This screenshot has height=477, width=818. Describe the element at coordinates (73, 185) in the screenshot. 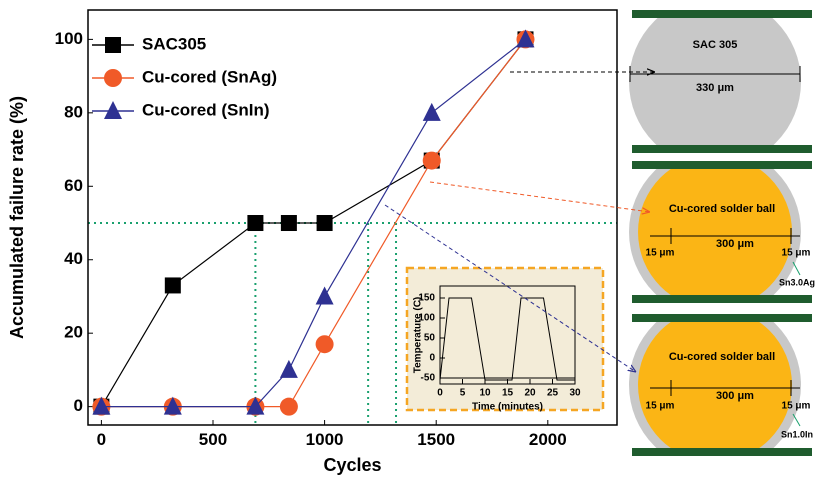

I see `y-tick-label: 60` at that location.